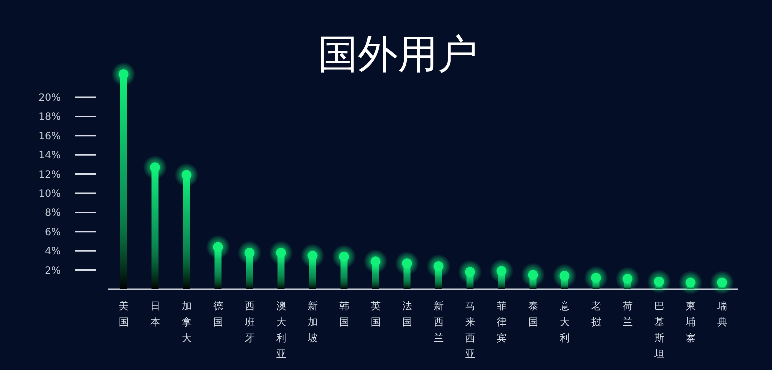 The image size is (772, 370). What do you see at coordinates (407, 314) in the screenshot?
I see `x-tick-label: 法国` at bounding box center [407, 314].